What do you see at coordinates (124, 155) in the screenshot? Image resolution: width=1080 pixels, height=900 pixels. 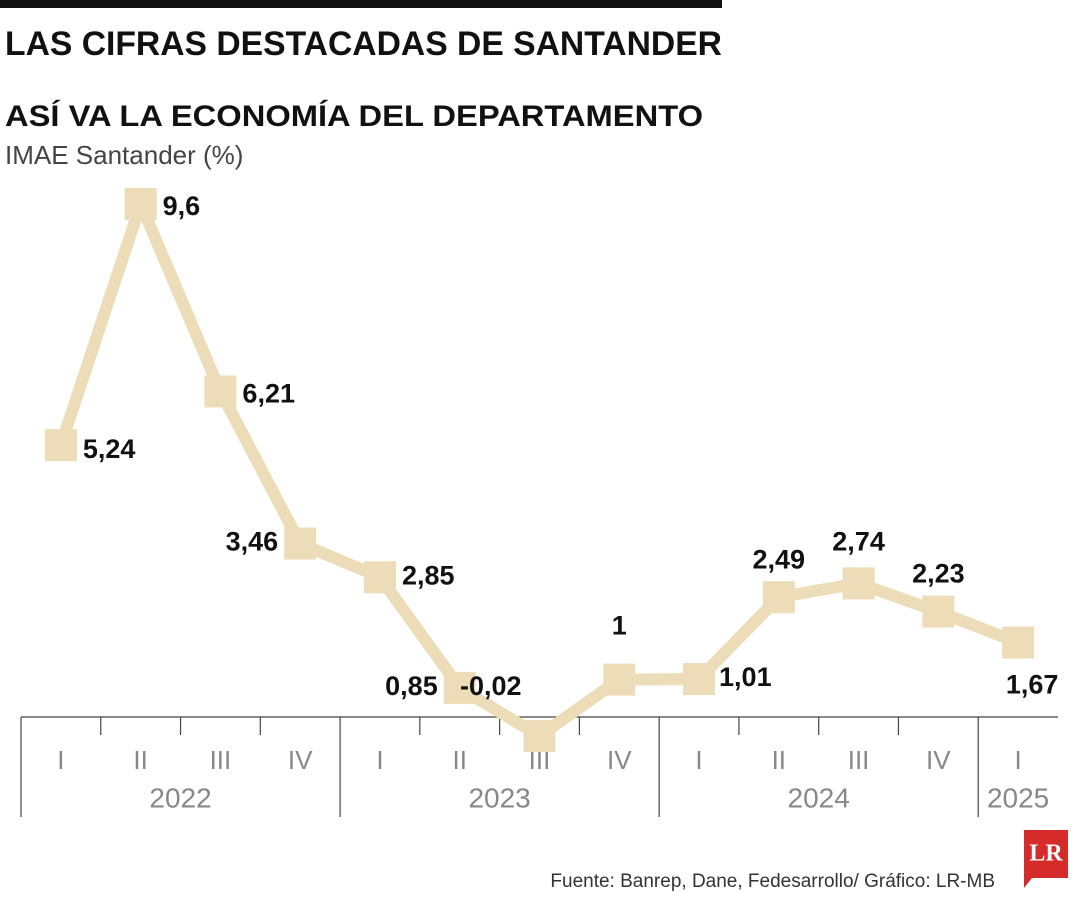 I see `y-axis-label: IMAE Santander (%)` at bounding box center [124, 155].